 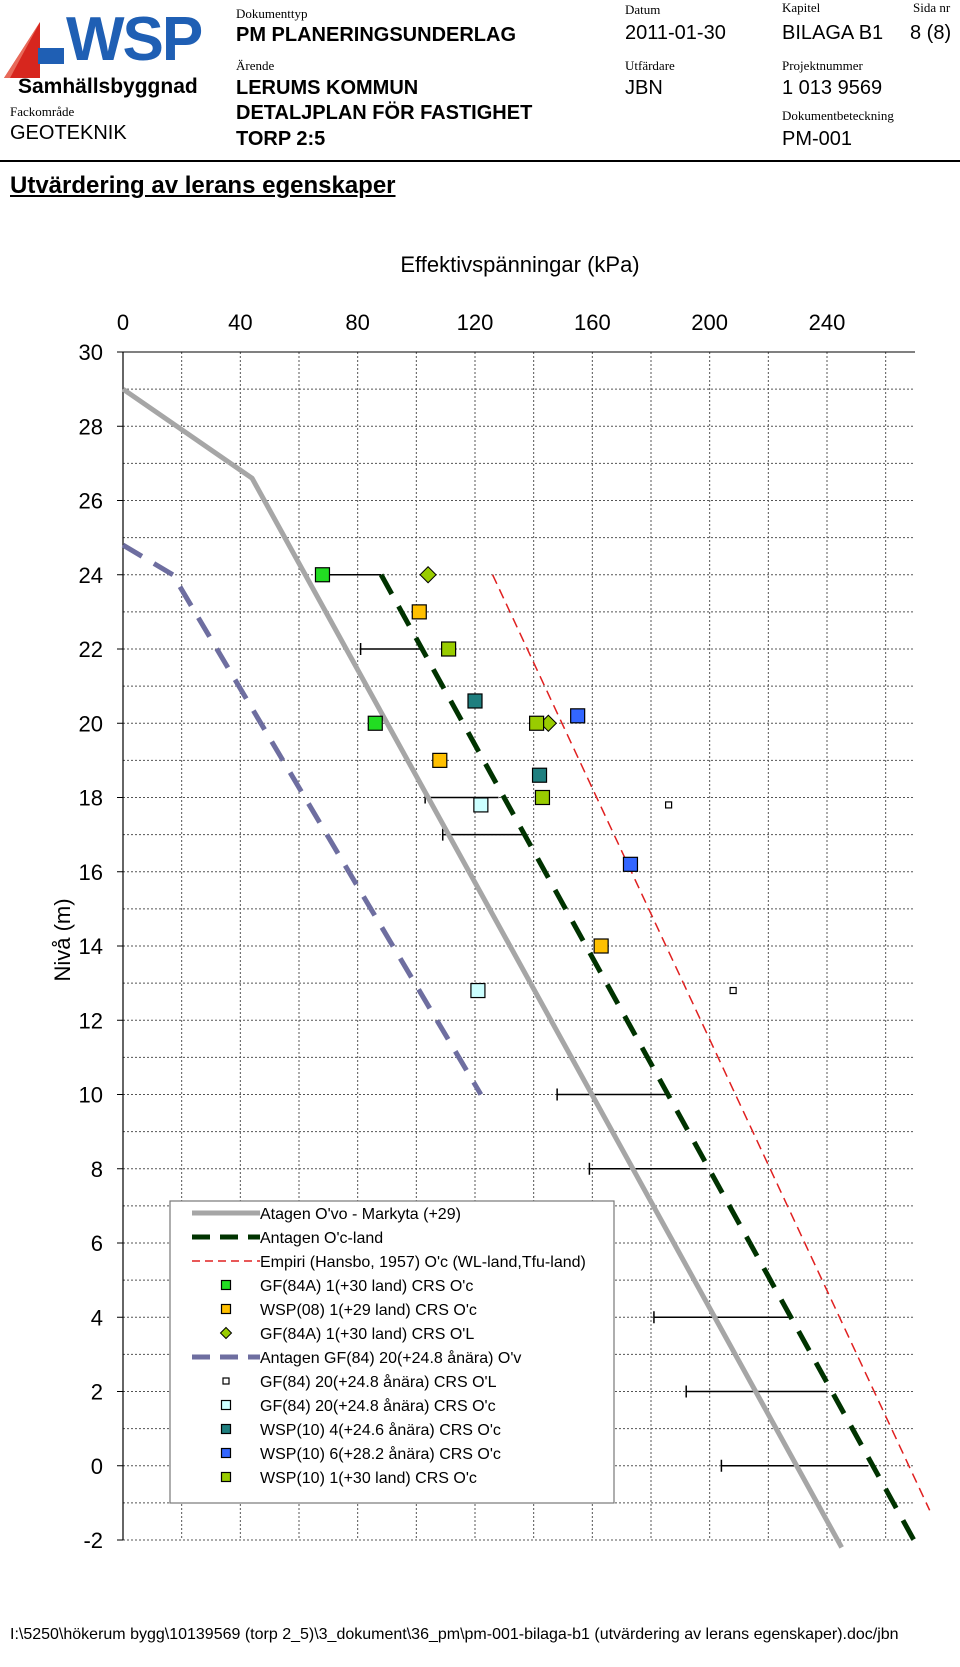 What do you see at coordinates (644, 88) in the screenshot?
I see `issuer-value: JBN` at bounding box center [644, 88].